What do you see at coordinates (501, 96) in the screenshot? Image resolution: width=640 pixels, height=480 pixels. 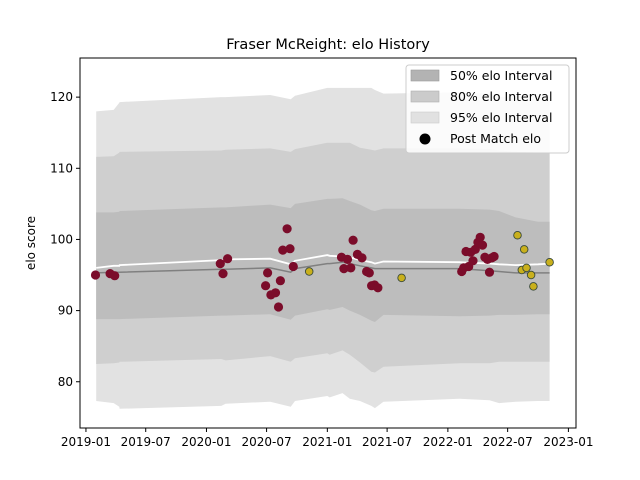 I see `legend-label-80: 80% elo Interval` at bounding box center [501, 96].